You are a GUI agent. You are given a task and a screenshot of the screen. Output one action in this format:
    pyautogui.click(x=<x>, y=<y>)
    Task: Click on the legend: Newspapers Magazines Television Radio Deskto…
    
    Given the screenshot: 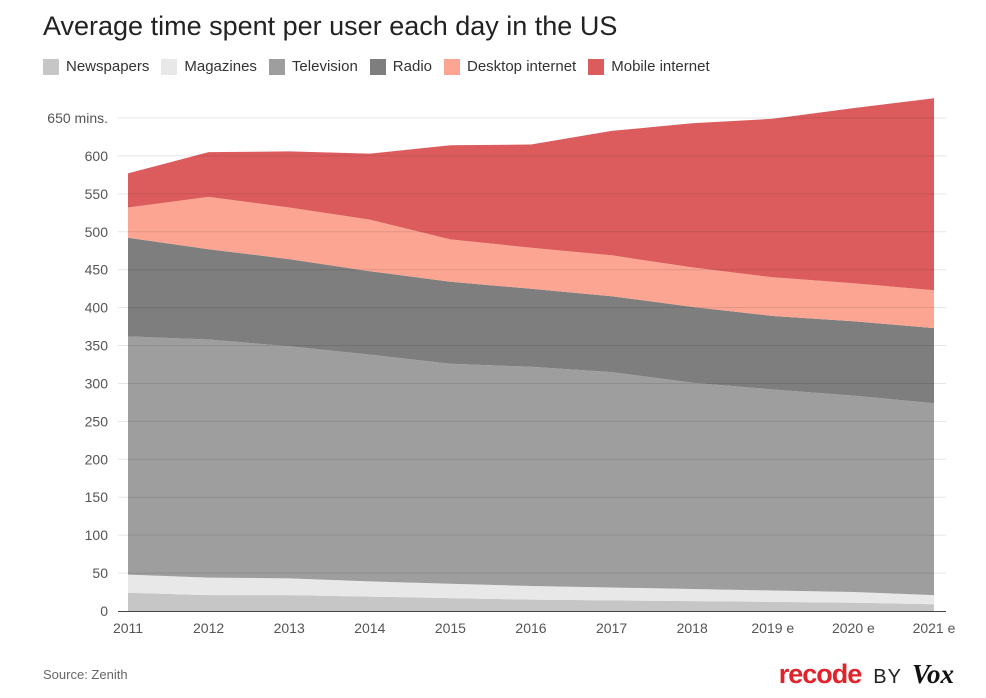 What is the action you would take?
    pyautogui.click(x=382, y=66)
    